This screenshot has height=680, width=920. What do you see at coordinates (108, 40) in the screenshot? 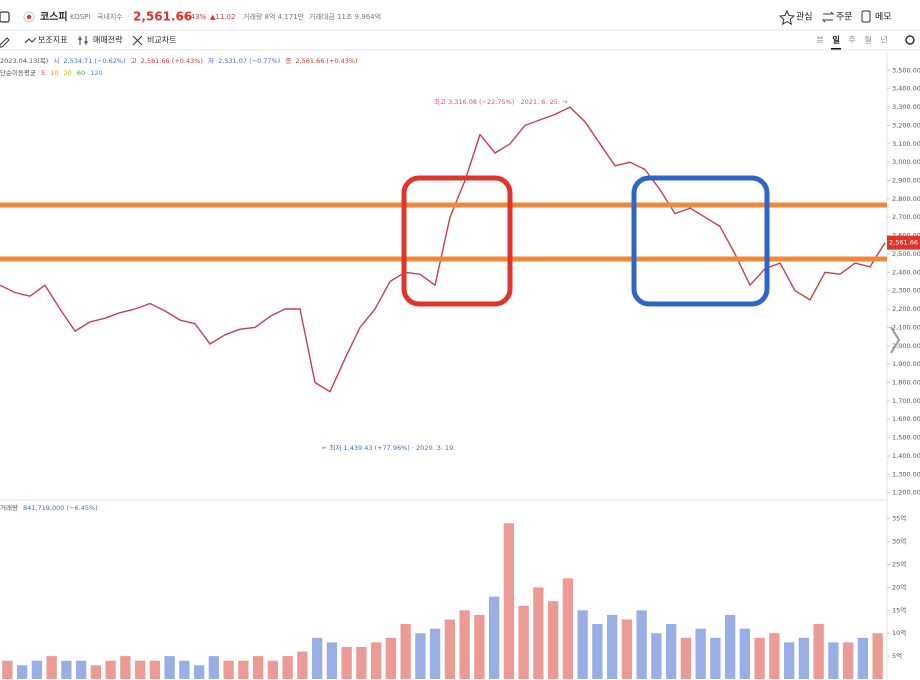
I see `tool-strategy: 매매전략` at bounding box center [108, 40].